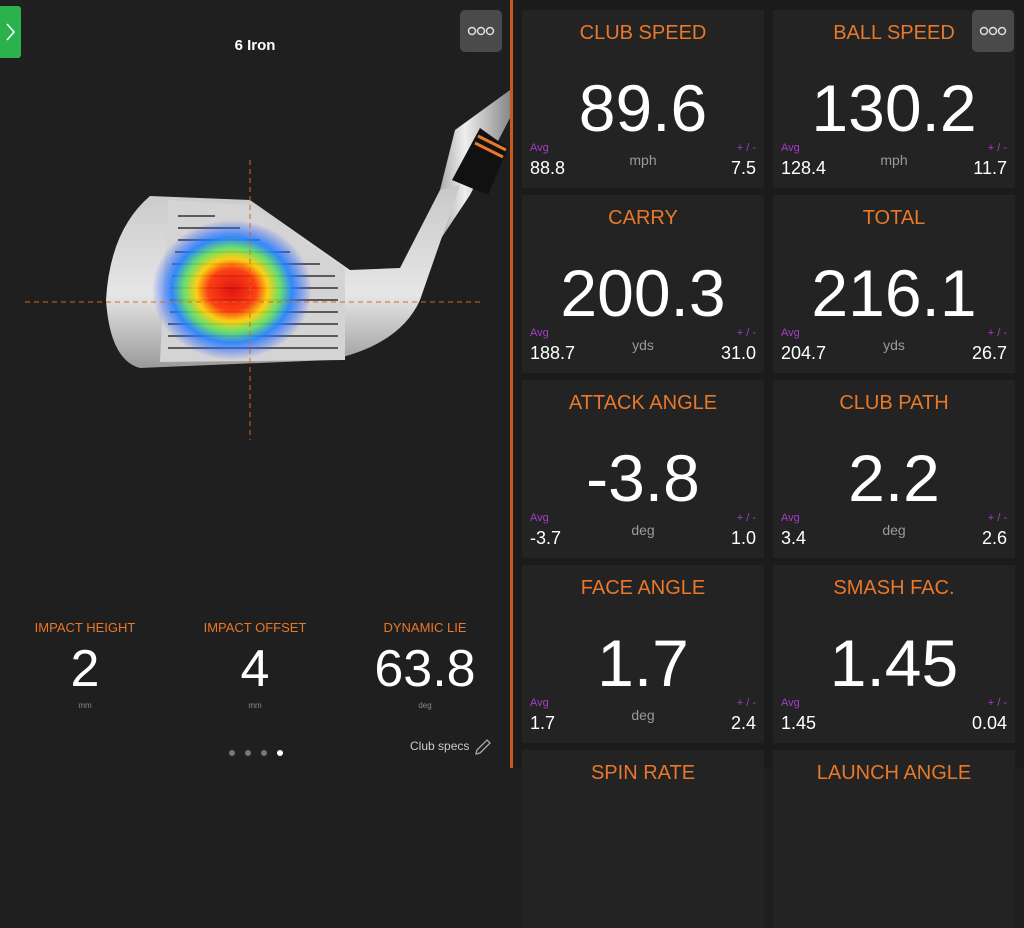 Image resolution: width=1024 pixels, height=928 pixels. Describe the element at coordinates (643, 478) in the screenshot. I see `metric-value: -3.8` at that location.